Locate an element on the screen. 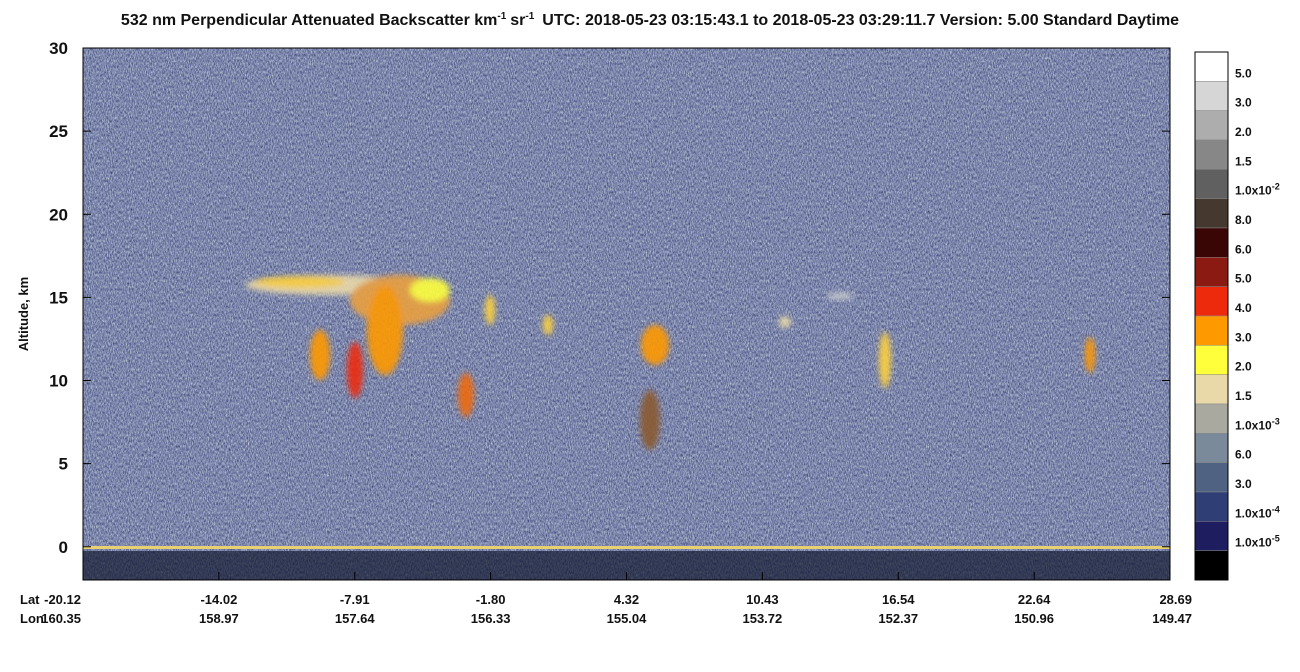 The height and width of the screenshot is (672, 1300). y-tick-label: 30 is located at coordinates (58, 48).